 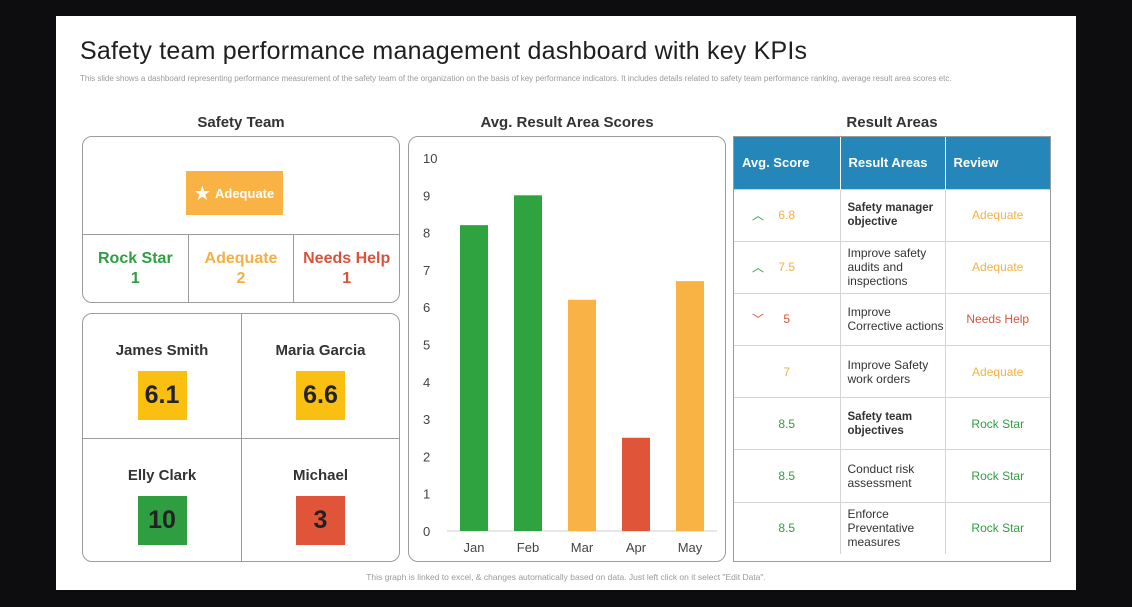 I want to click on member-name: Elly Clark, so click(x=162, y=475).